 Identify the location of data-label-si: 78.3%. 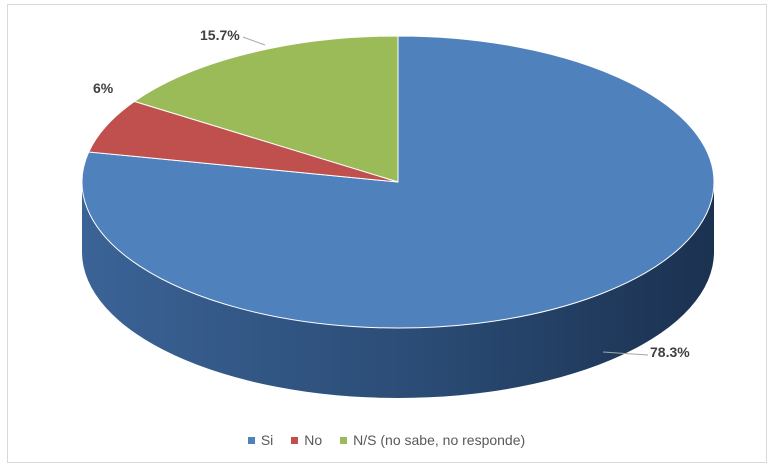
(670, 352).